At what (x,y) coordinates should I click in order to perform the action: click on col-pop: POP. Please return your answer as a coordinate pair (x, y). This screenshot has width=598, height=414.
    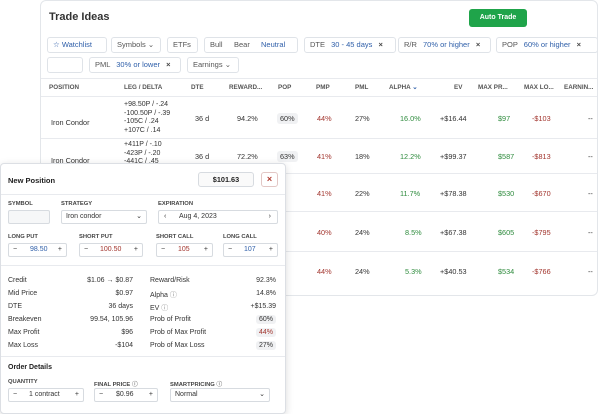
    Looking at the image, I should click on (285, 87).